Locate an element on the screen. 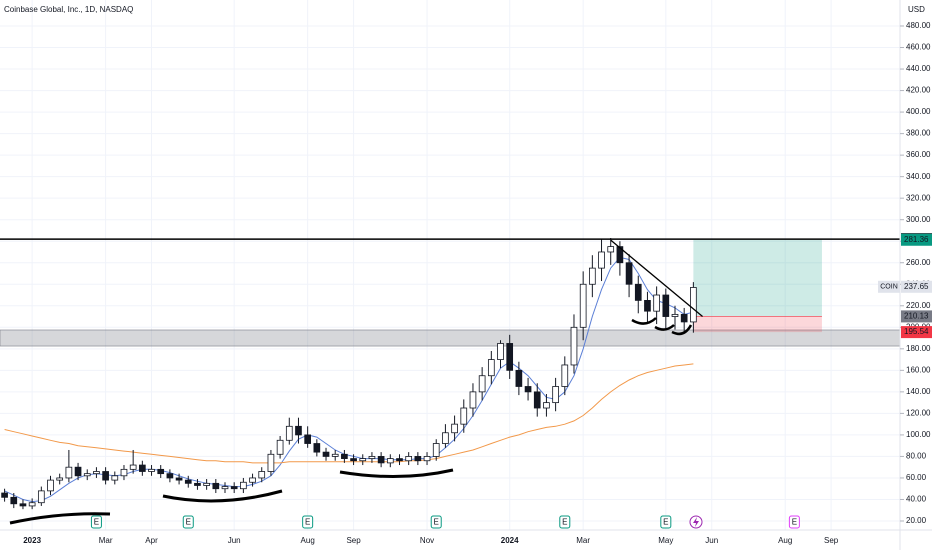 The height and width of the screenshot is (550, 932). target-zone is located at coordinates (757, 278).